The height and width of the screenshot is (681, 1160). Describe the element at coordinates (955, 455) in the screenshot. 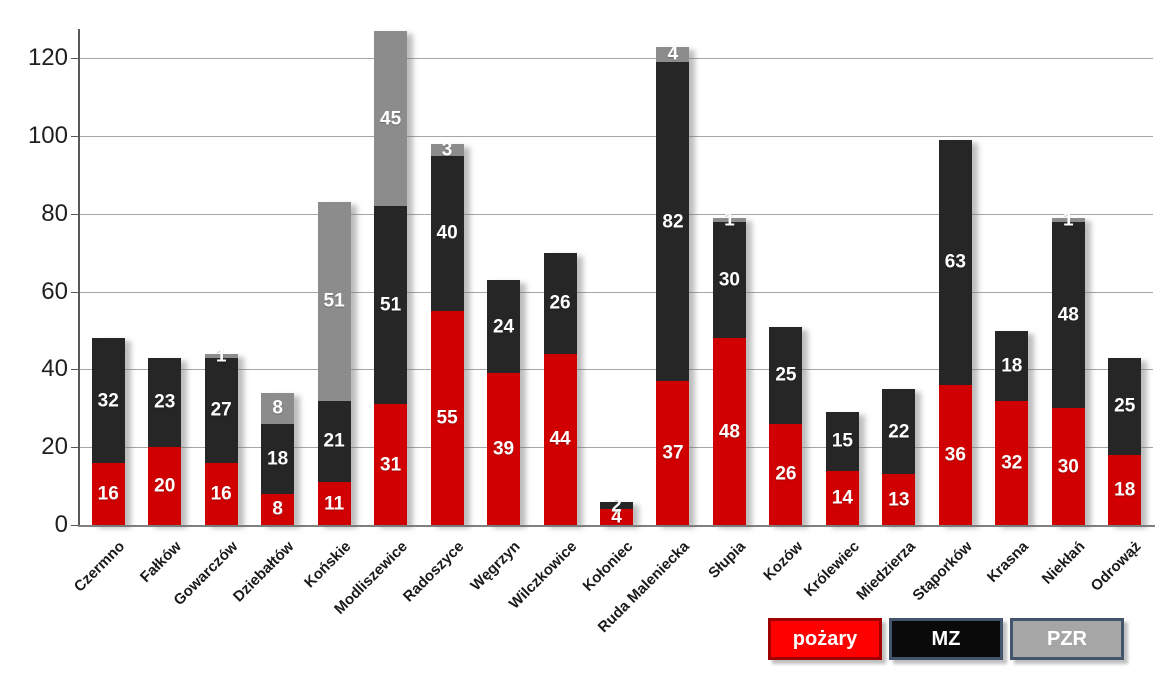

I see `bar-value-label: 36` at that location.